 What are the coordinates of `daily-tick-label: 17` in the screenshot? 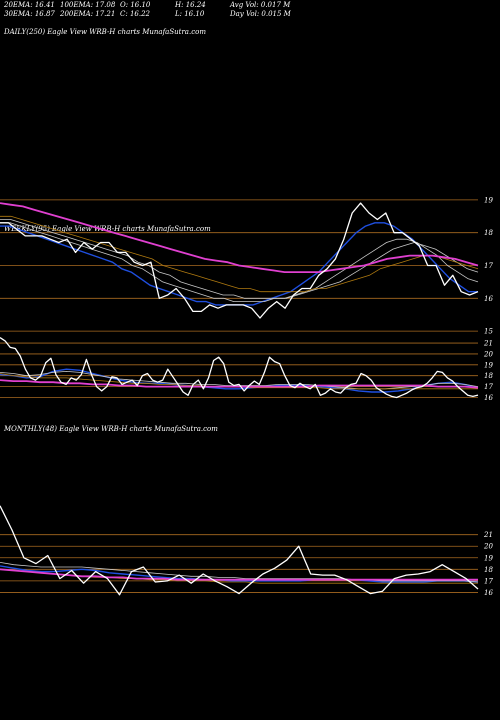 It's located at (488, 266).